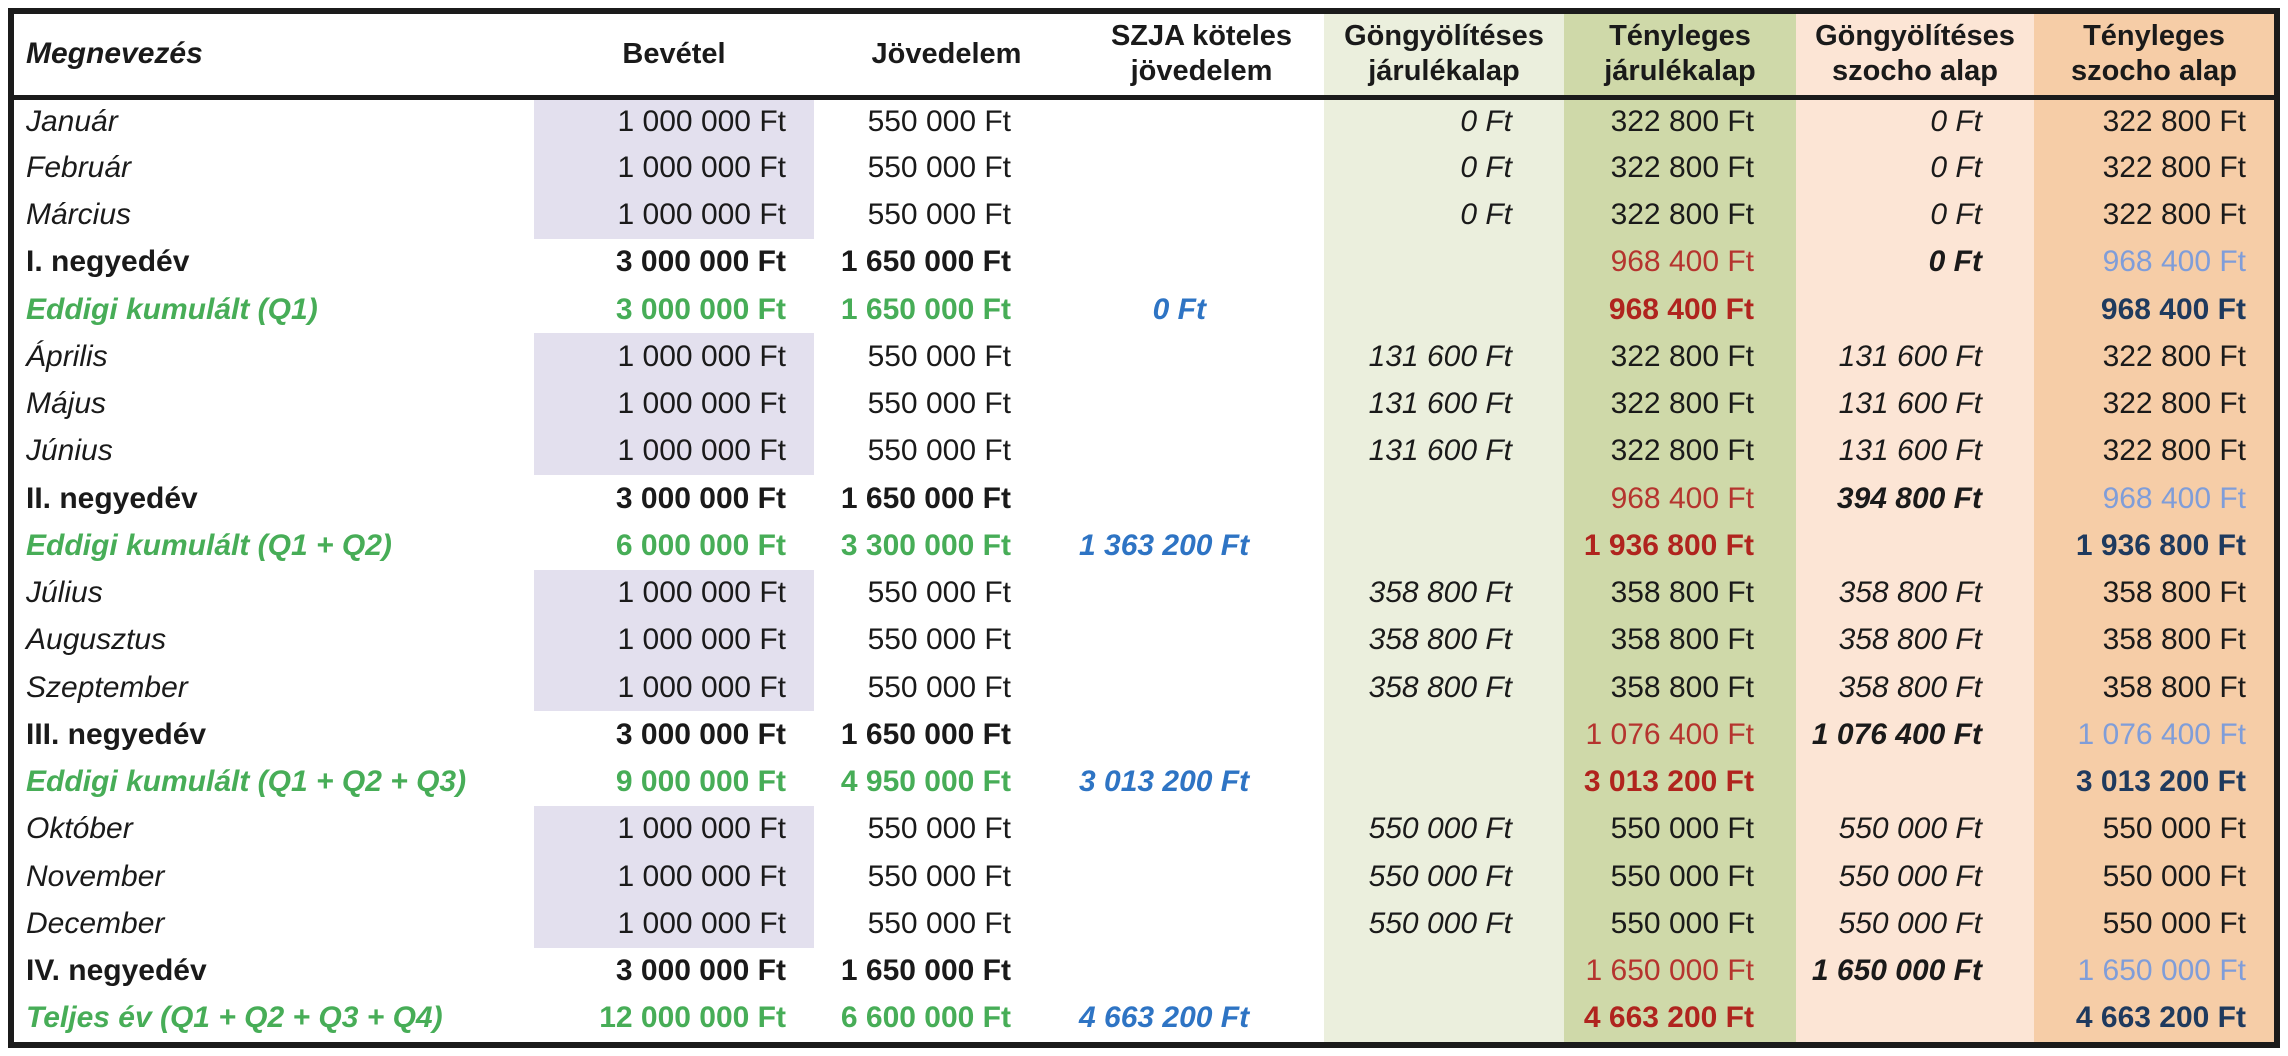  Describe the element at coordinates (1164, 545) in the screenshot. I see `cell: 1 363 200 Ft` at that location.